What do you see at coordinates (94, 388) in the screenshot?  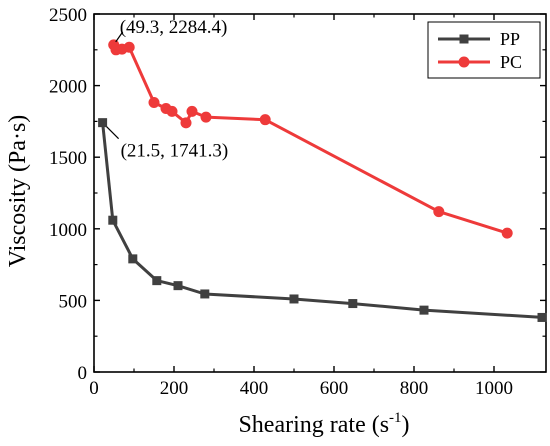 I see `x-tick-label: 0` at bounding box center [94, 388].